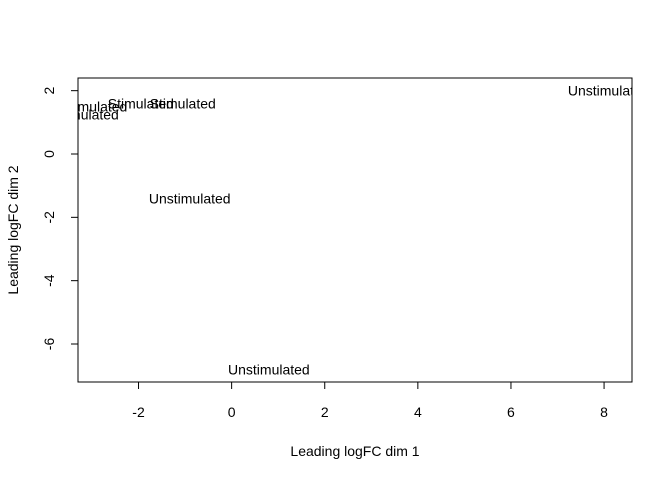  Describe the element at coordinates (49, 280) in the screenshot. I see `y-tick-label: -4` at that location.